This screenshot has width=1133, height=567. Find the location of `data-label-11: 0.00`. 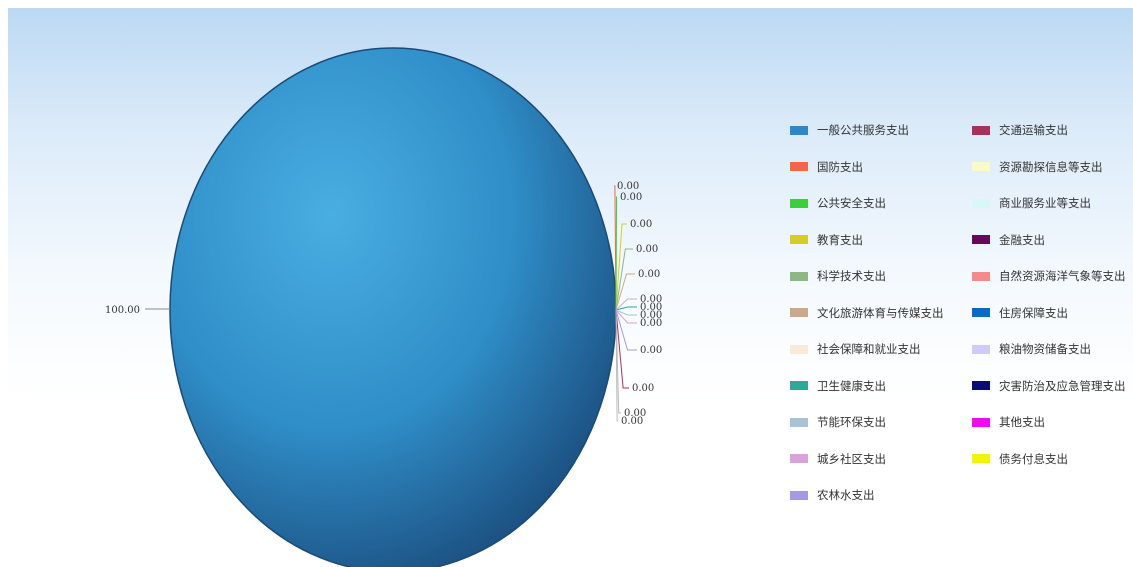

data-label-11: 0.00 is located at coordinates (635, 413).